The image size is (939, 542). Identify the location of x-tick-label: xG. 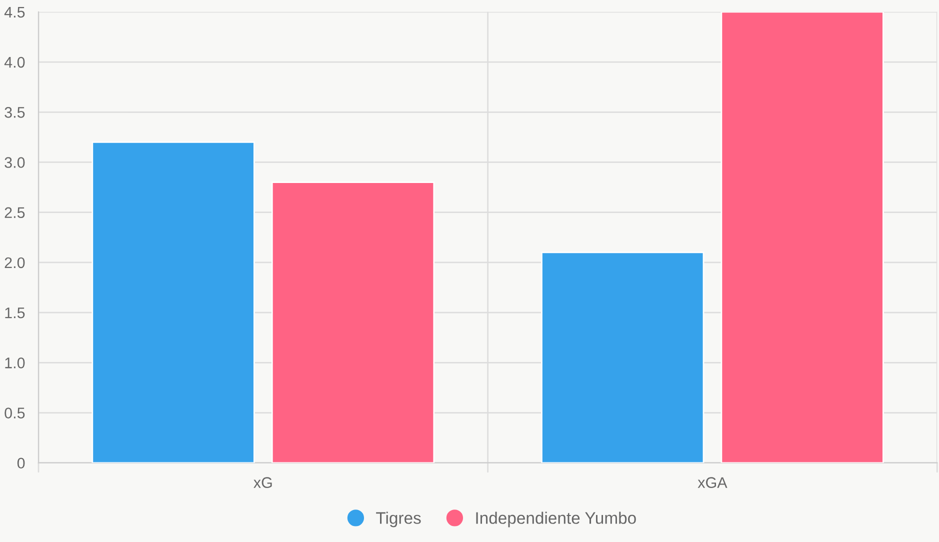
(263, 482).